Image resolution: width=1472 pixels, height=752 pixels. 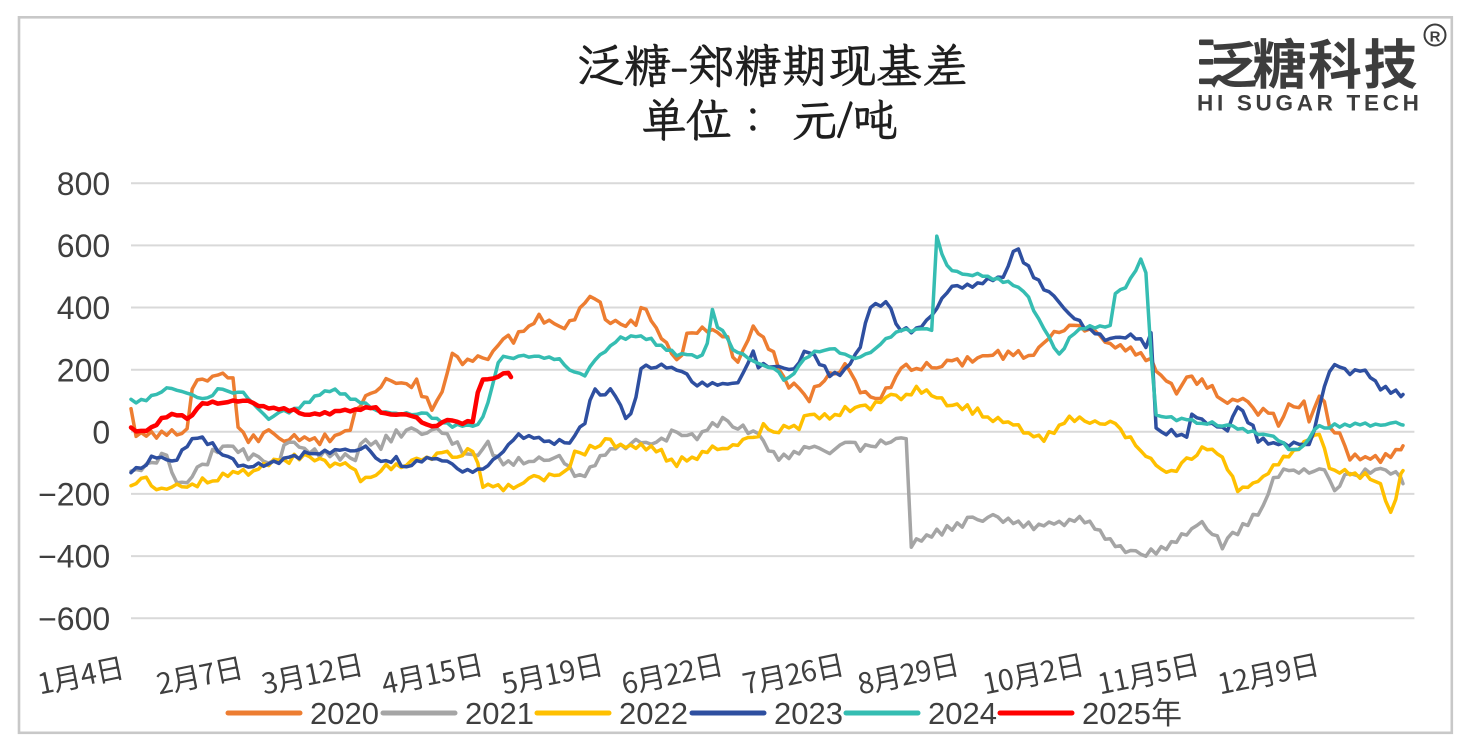 I want to click on svg-text: 800, so click(x=83, y=184).